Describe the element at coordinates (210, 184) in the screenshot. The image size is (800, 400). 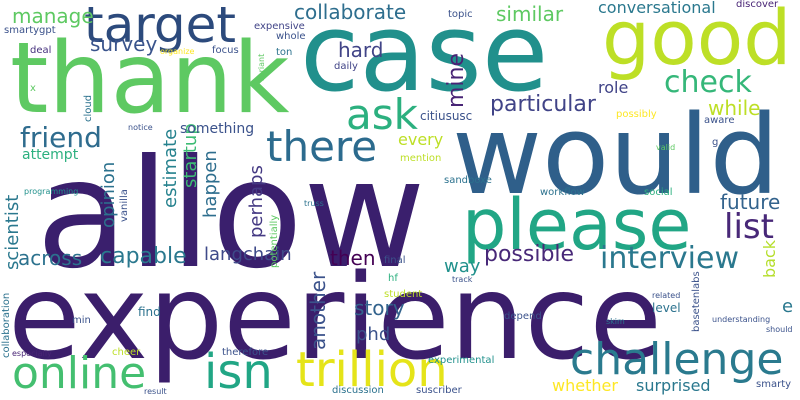
I see `word-happen: happen` at that location.